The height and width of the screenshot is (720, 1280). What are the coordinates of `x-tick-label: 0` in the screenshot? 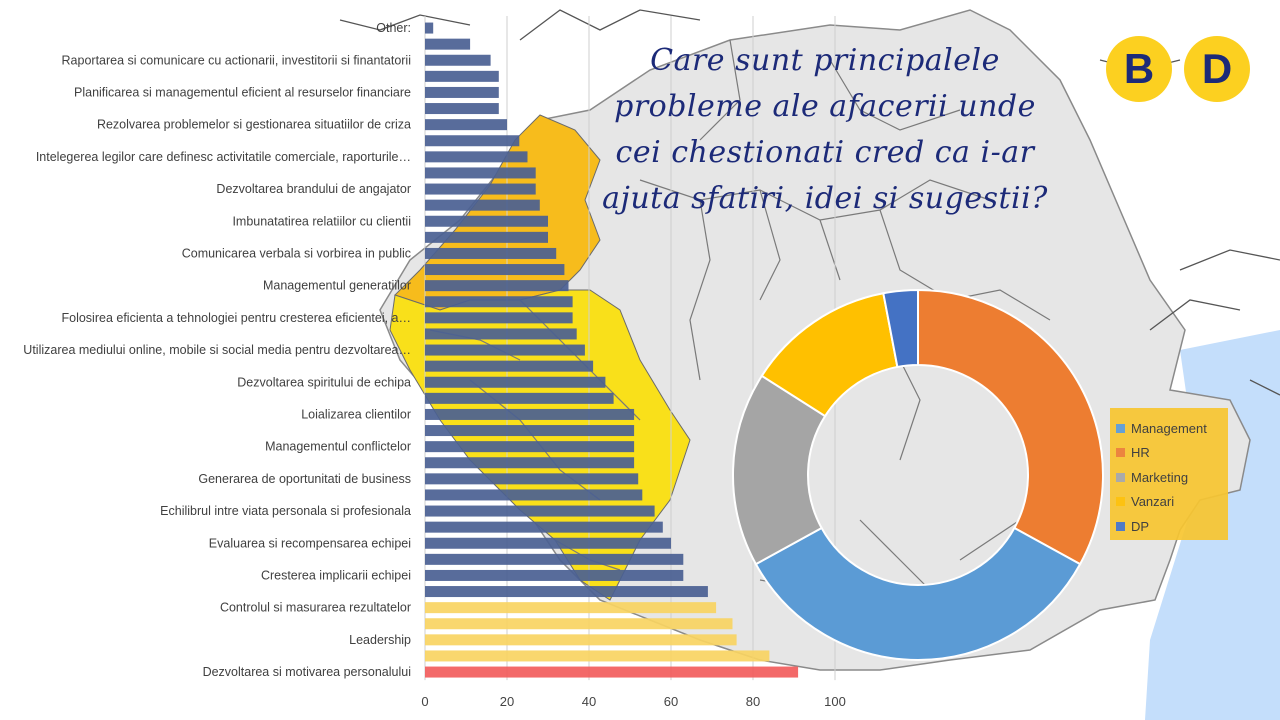 It's located at (424, 701).